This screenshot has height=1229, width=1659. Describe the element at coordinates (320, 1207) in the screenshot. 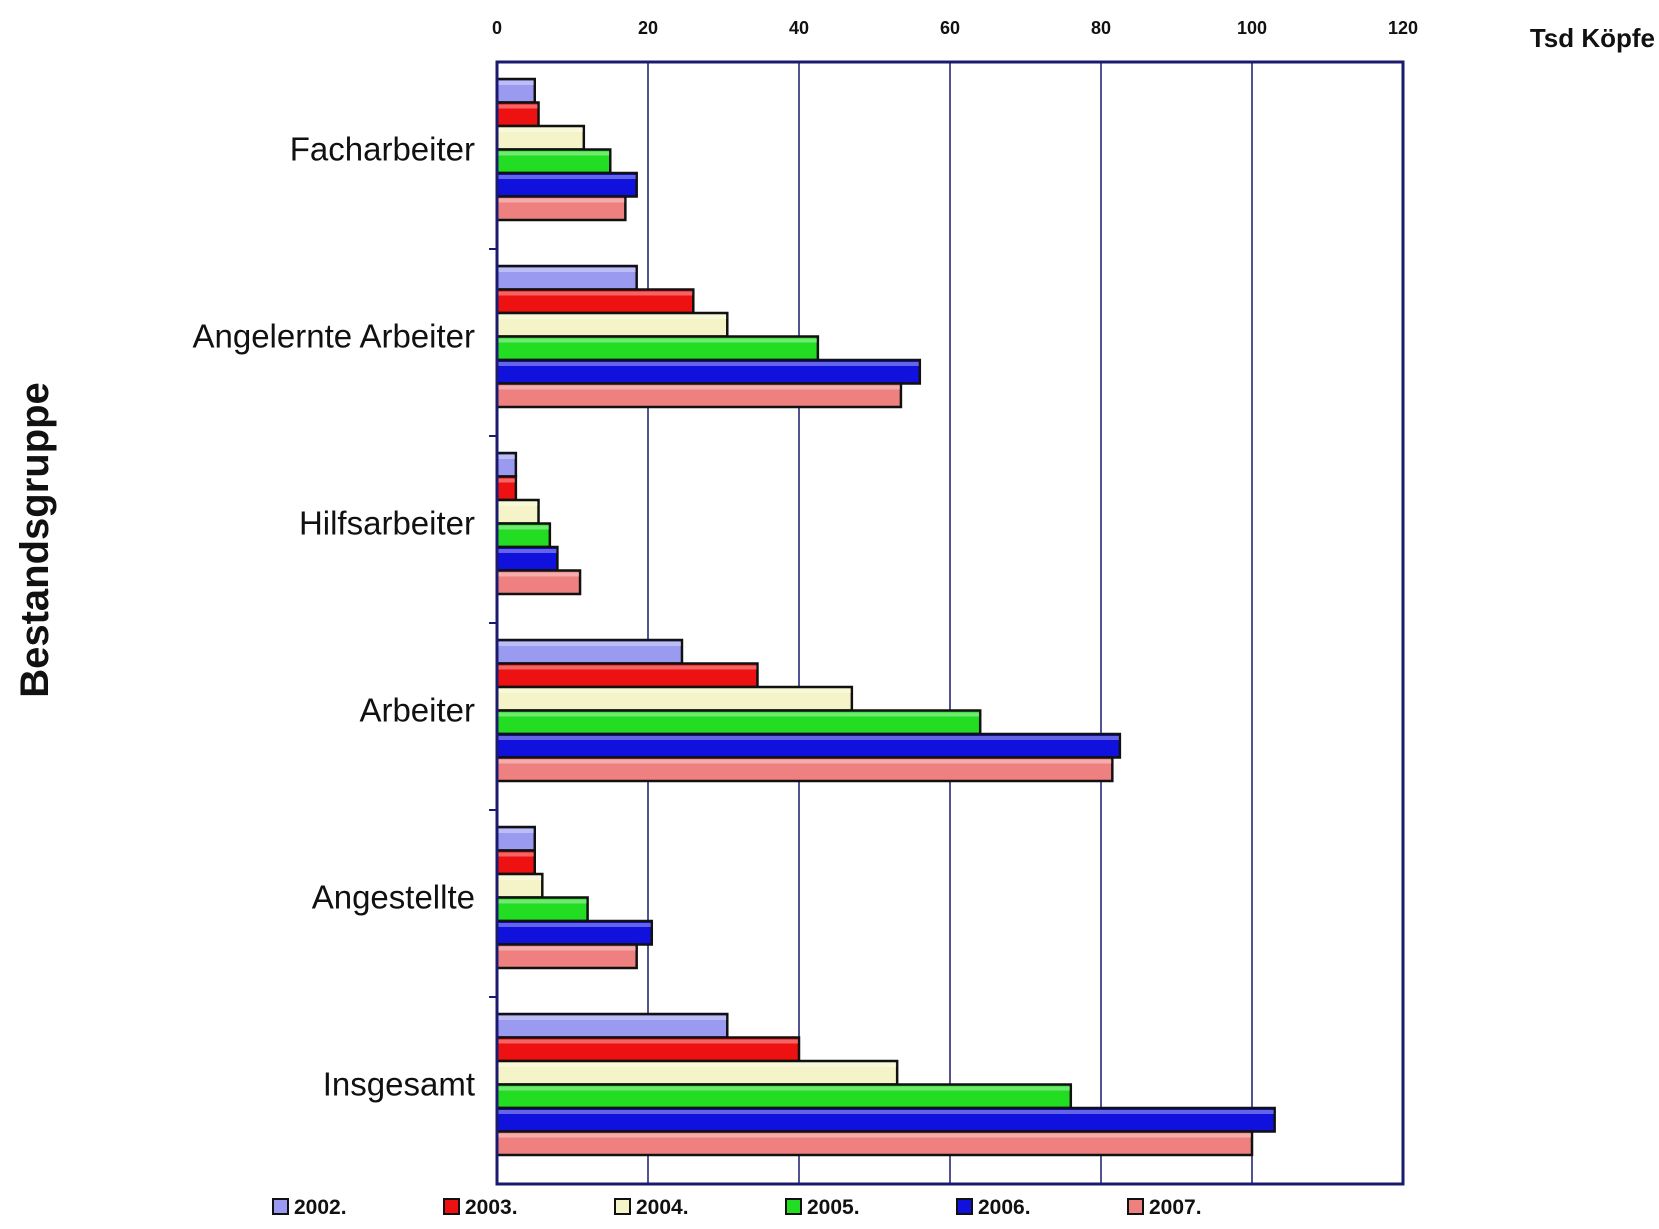

I see `legend-label: 2002.` at that location.